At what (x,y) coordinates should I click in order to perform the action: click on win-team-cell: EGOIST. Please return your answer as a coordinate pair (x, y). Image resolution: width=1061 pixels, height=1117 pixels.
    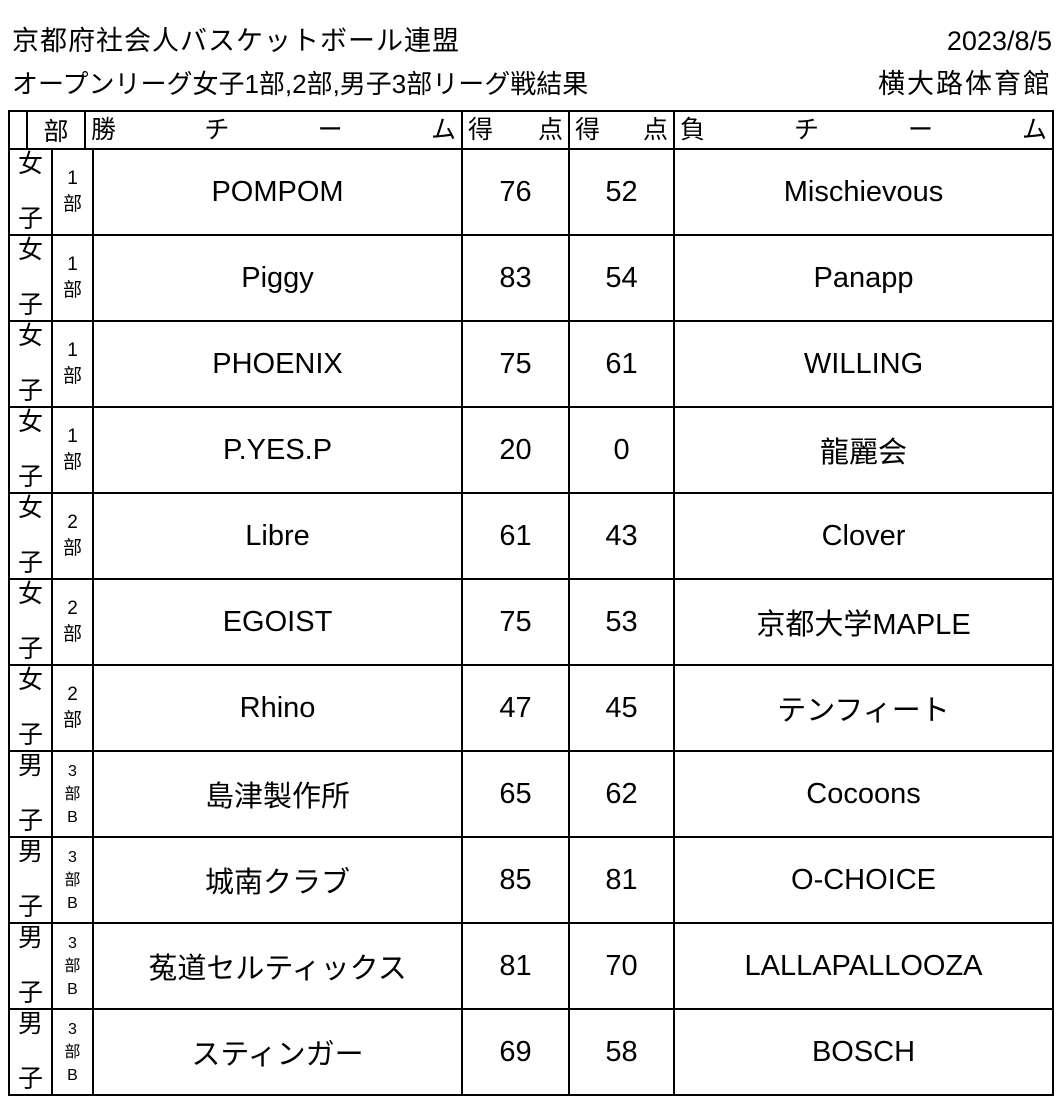
    Looking at the image, I should click on (278, 622).